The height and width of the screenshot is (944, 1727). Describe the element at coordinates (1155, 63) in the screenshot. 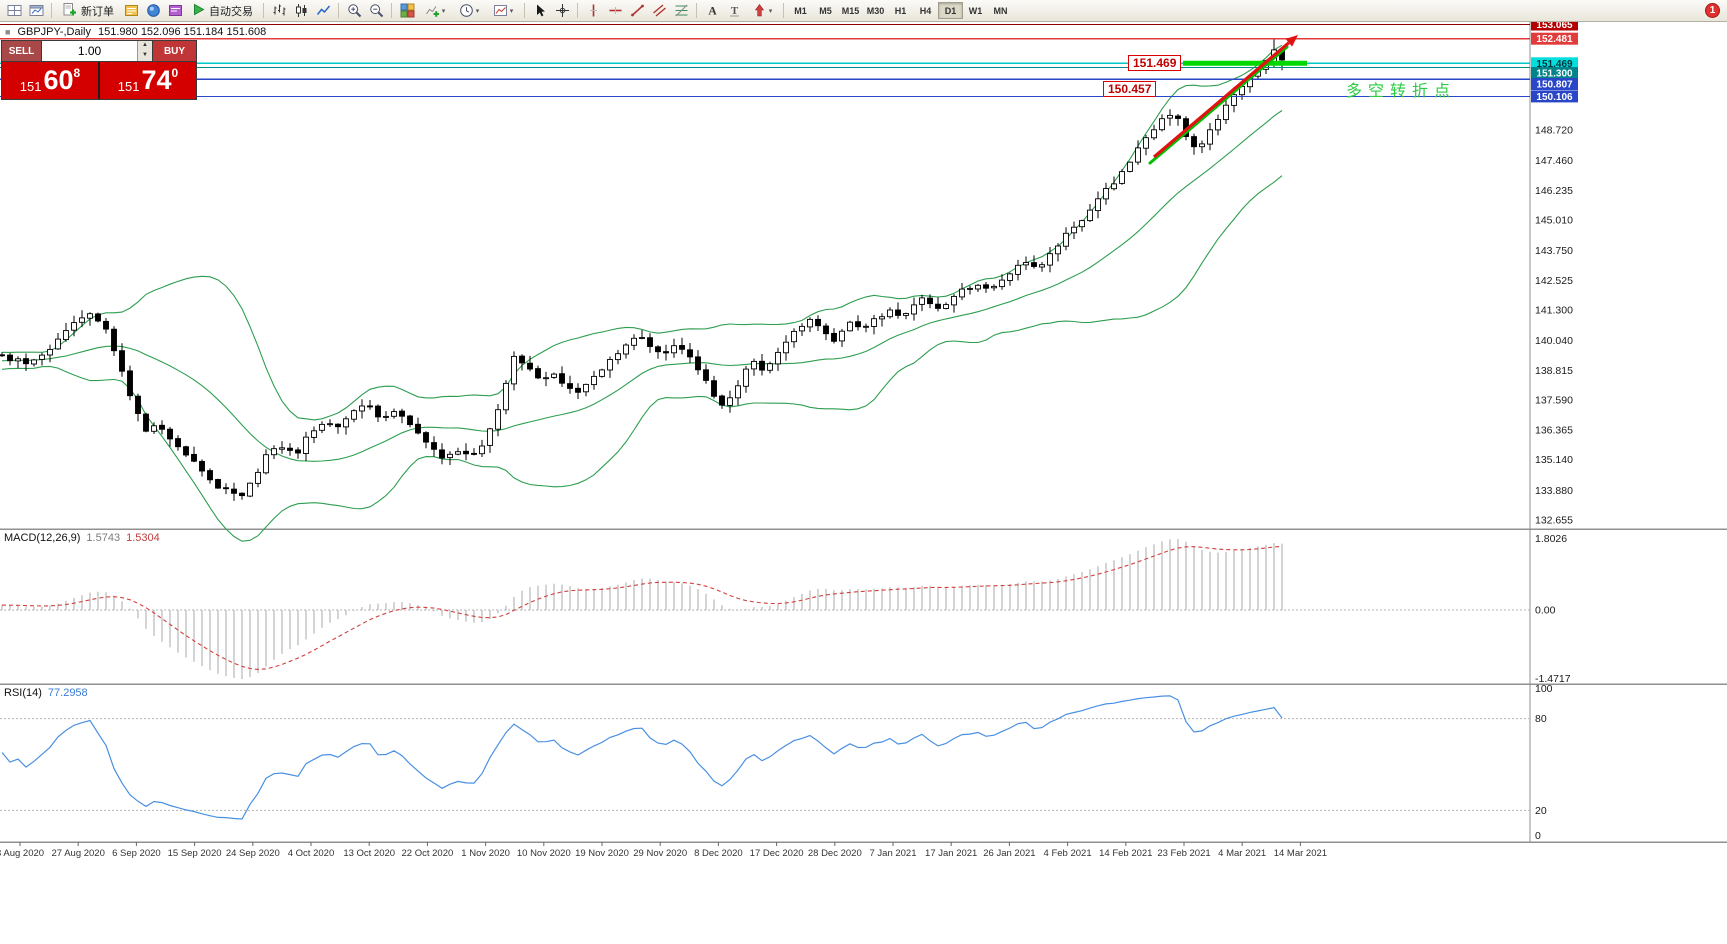

I see `price-annotation-upper: 151.469` at that location.